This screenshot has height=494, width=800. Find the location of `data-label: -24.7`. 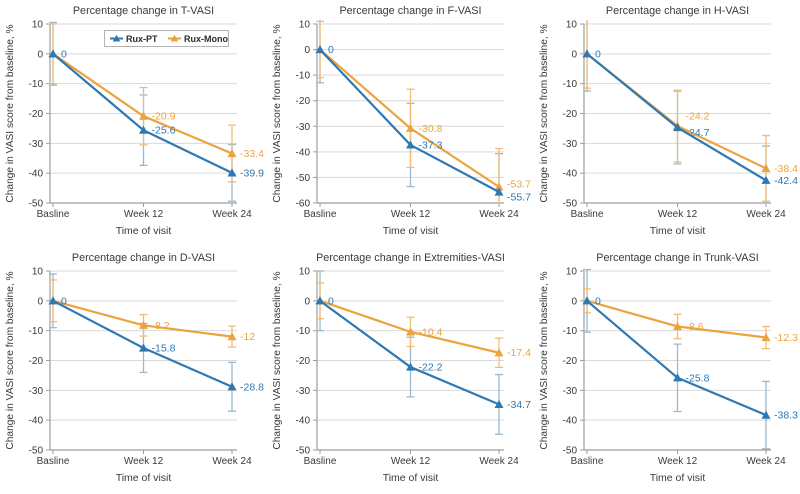

data-label: -24.7 is located at coordinates (698, 133).